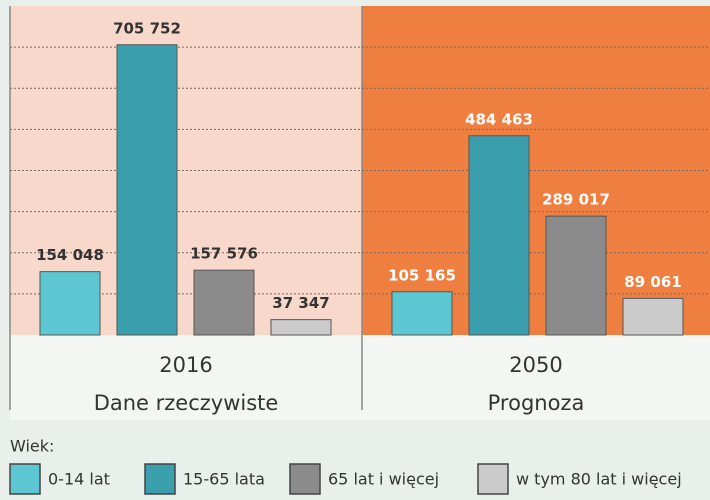  Describe the element at coordinates (383, 479) in the screenshot. I see `legend-label: 65 lat i więcej` at that location.